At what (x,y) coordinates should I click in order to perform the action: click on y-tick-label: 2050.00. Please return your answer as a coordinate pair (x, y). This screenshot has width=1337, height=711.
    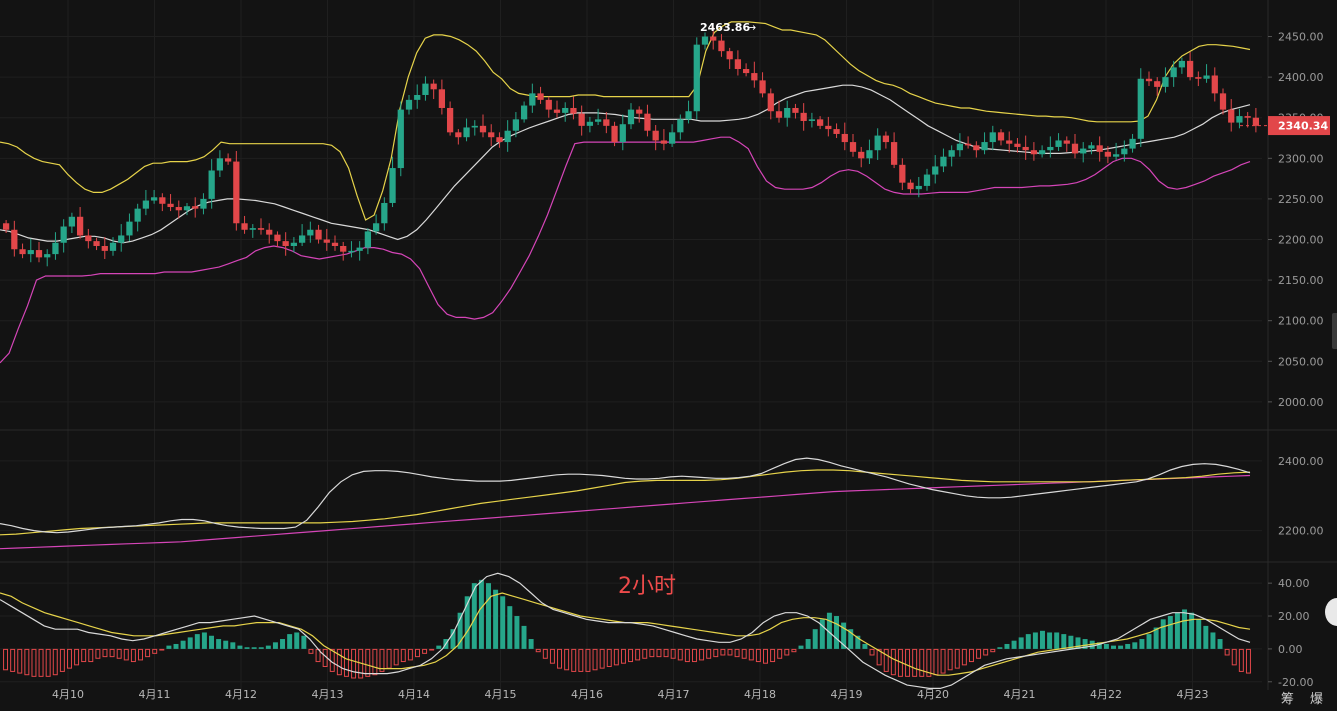
    Looking at the image, I should click on (1301, 361).